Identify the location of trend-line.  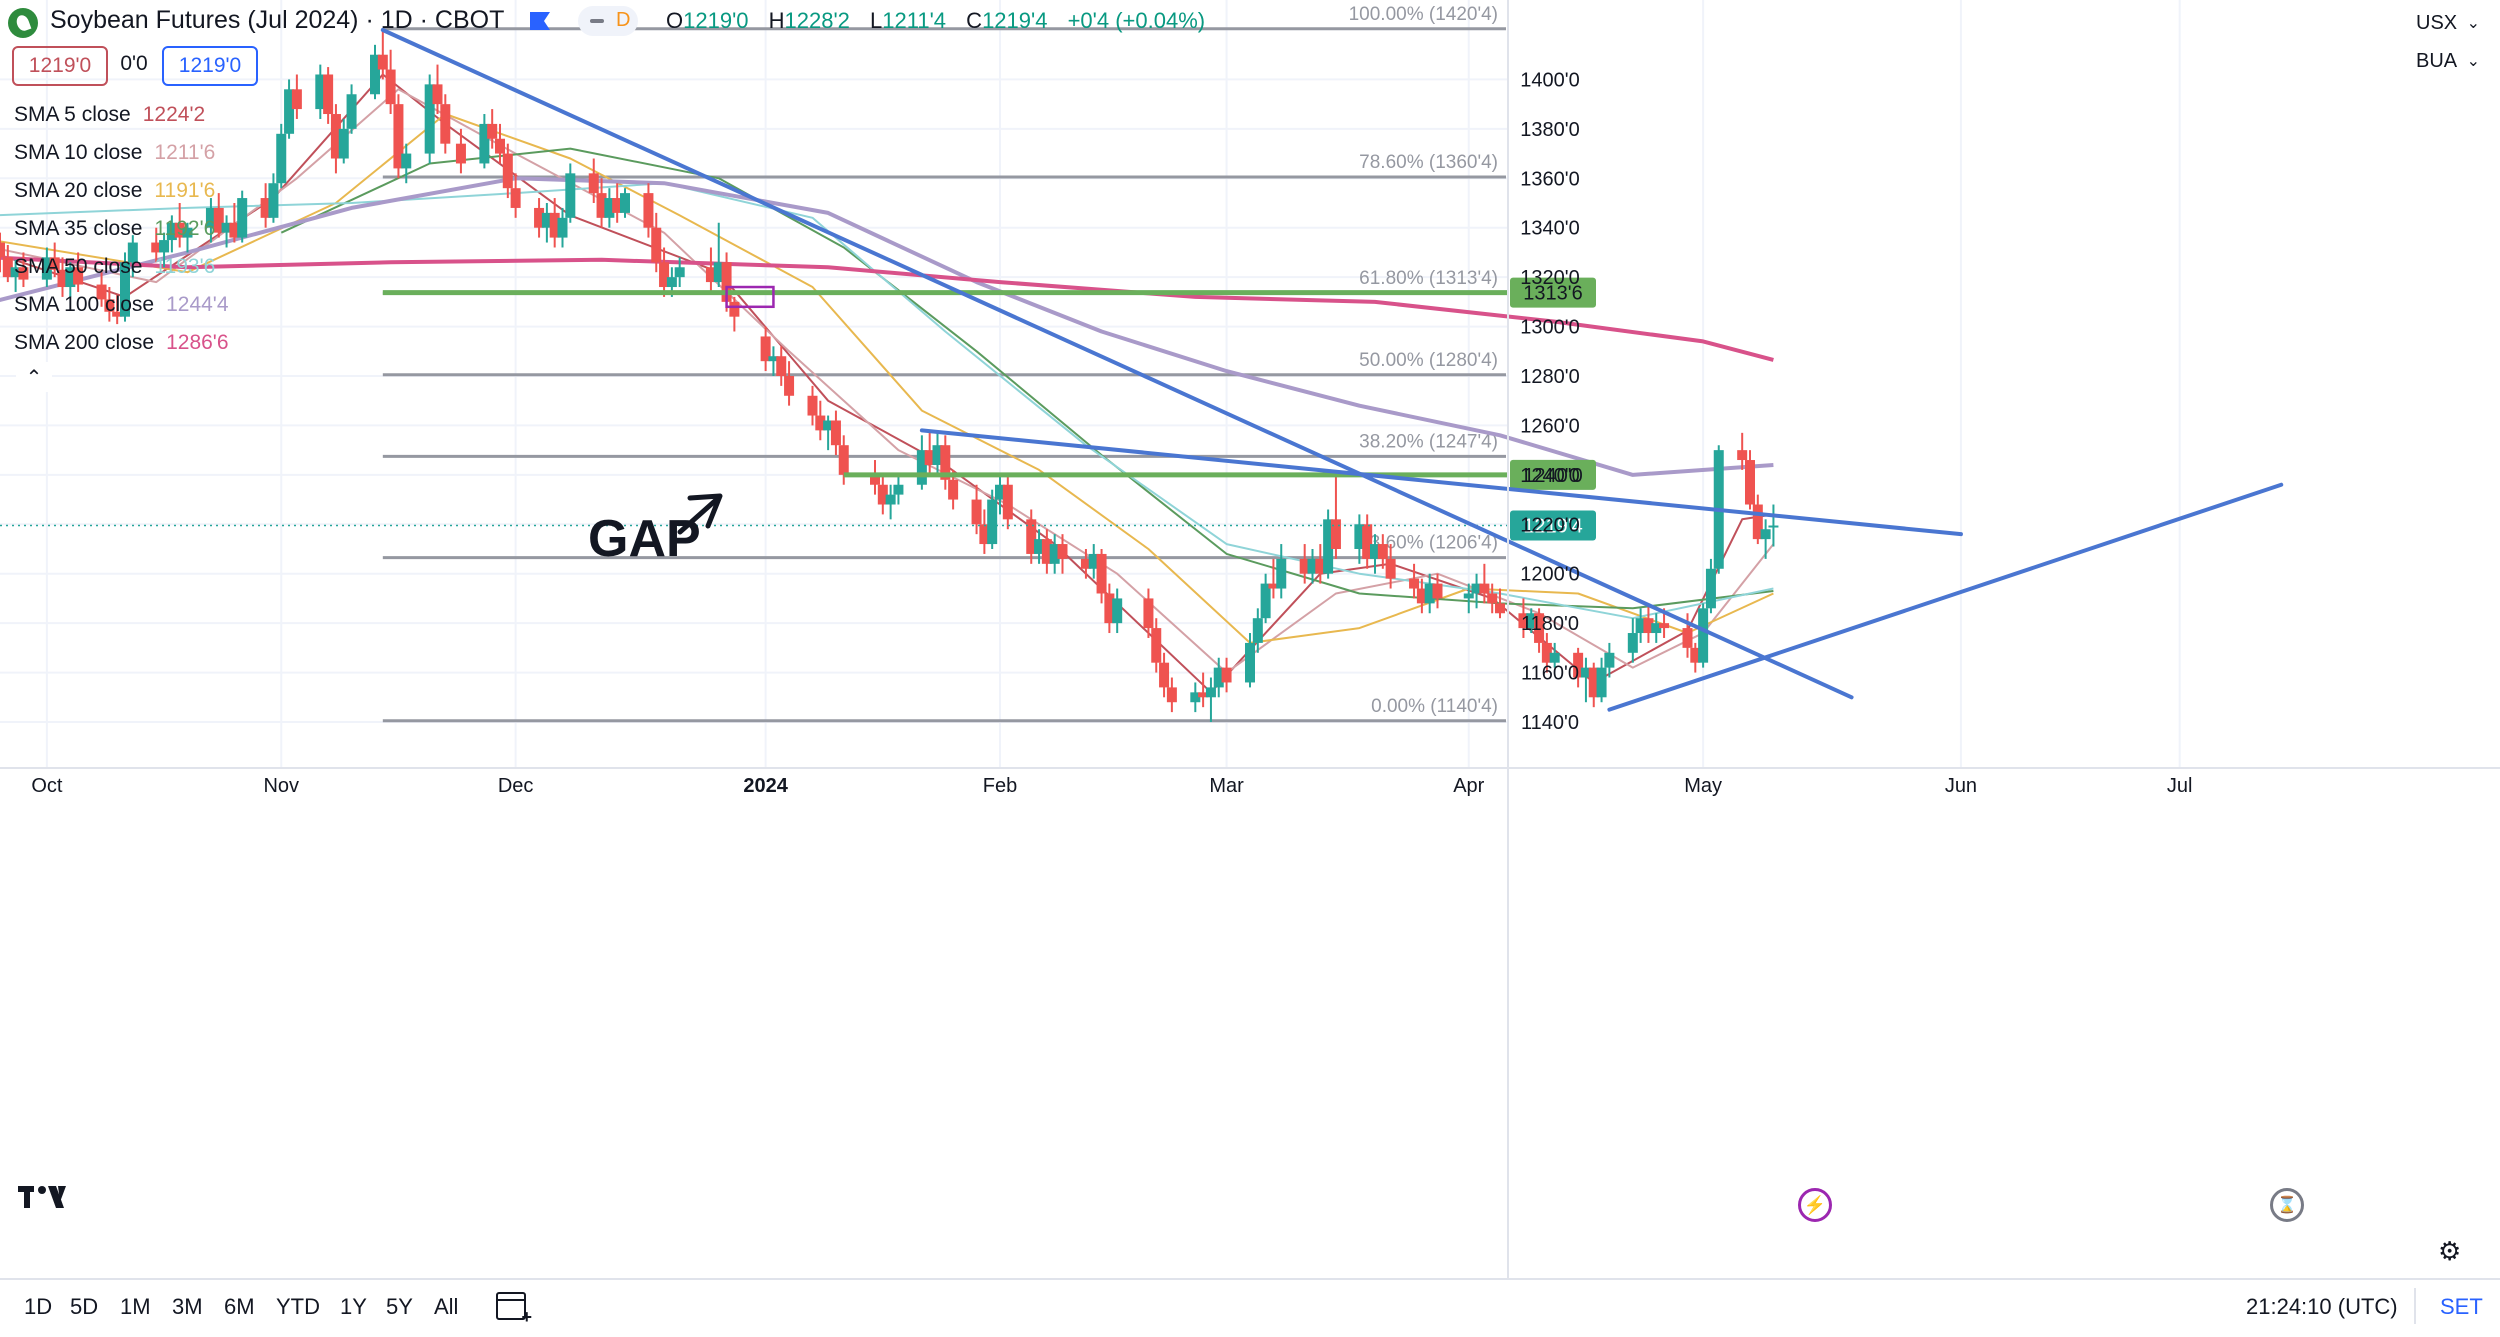
(1441, 482).